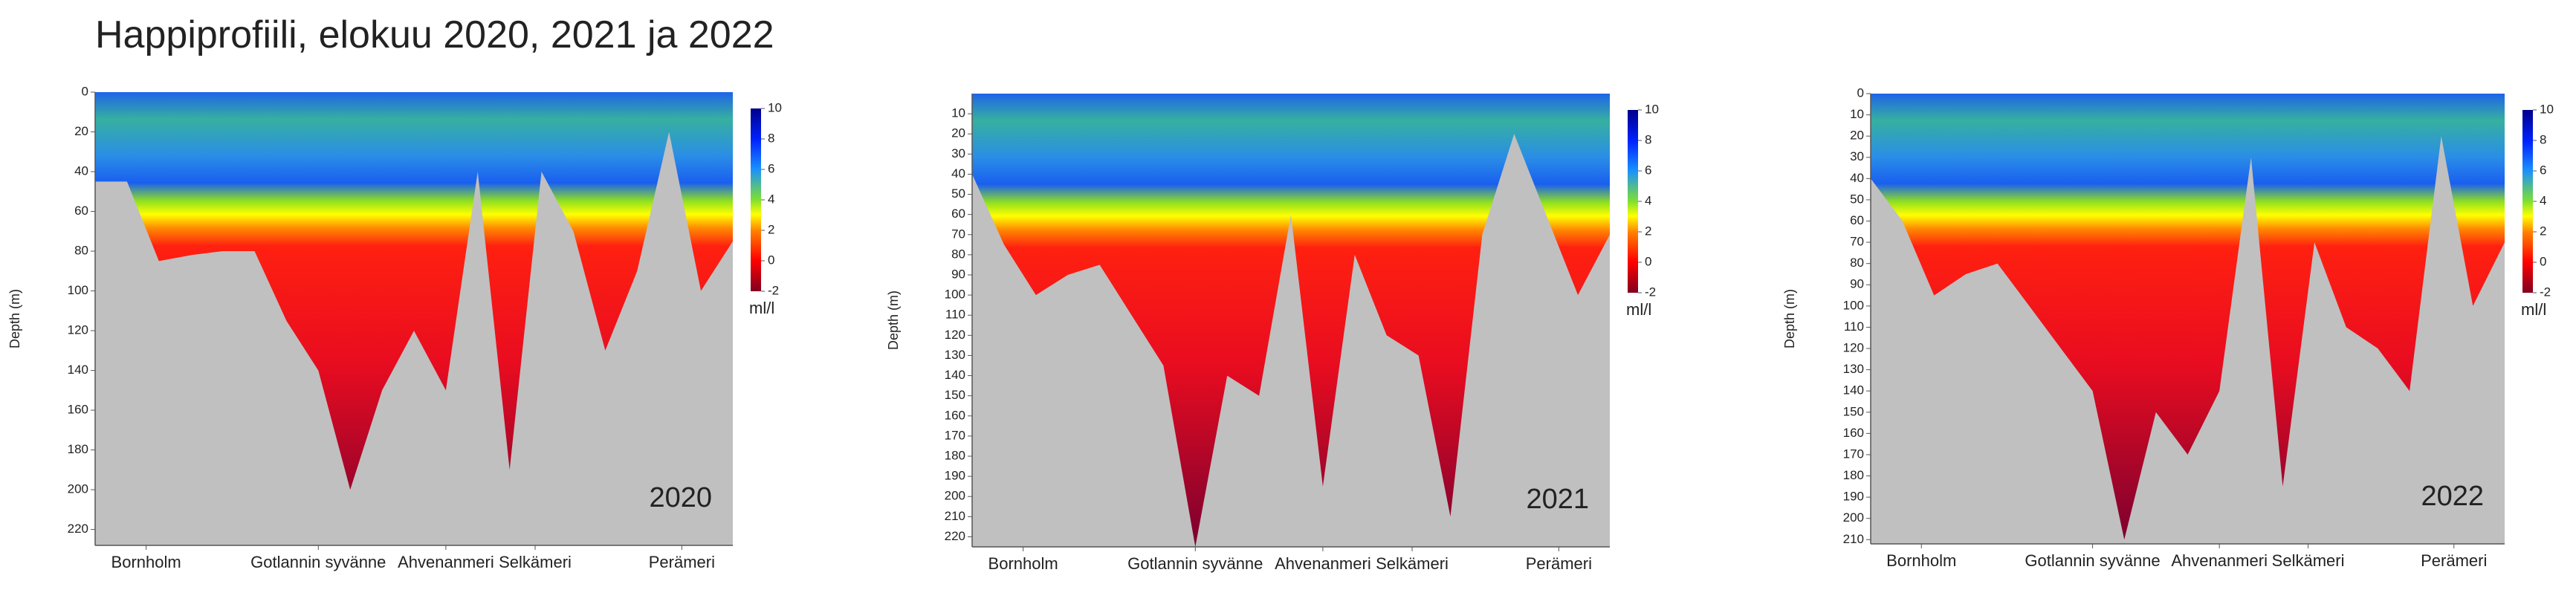 The height and width of the screenshot is (610, 2576). I want to click on colorbar, so click(1633, 201).